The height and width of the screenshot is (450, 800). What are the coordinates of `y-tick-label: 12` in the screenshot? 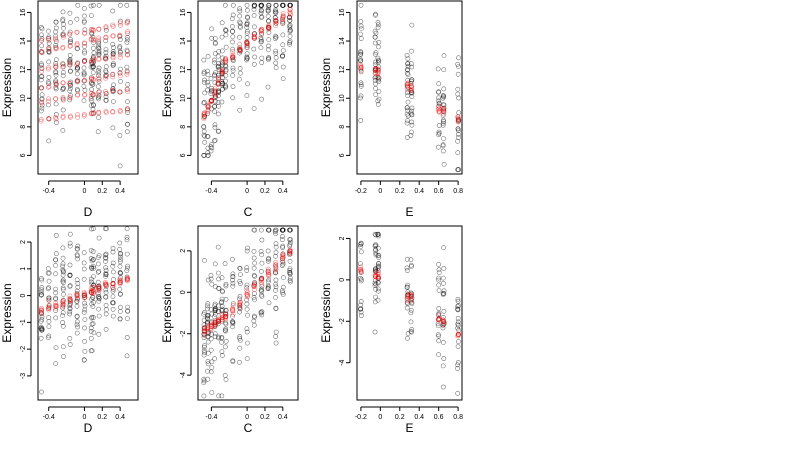 It's located at (23, 70).